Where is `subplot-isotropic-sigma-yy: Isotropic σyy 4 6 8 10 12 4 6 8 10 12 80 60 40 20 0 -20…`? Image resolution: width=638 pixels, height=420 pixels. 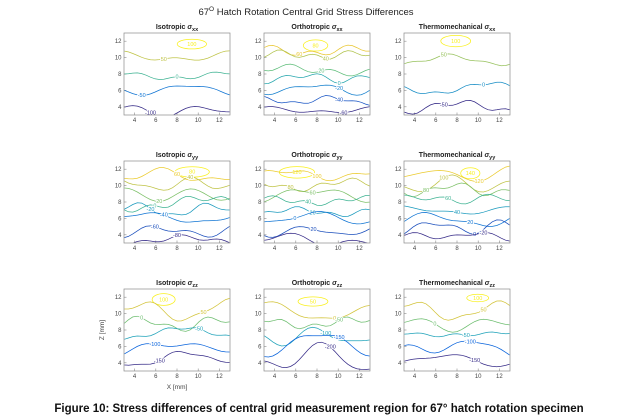
subplot-isotropic-sigma-yy: Isotropic σyy 4 6 8 10 12 4 6 8 10 12 80 60 40 20 0 -20… is located at coordinates (166, 209).